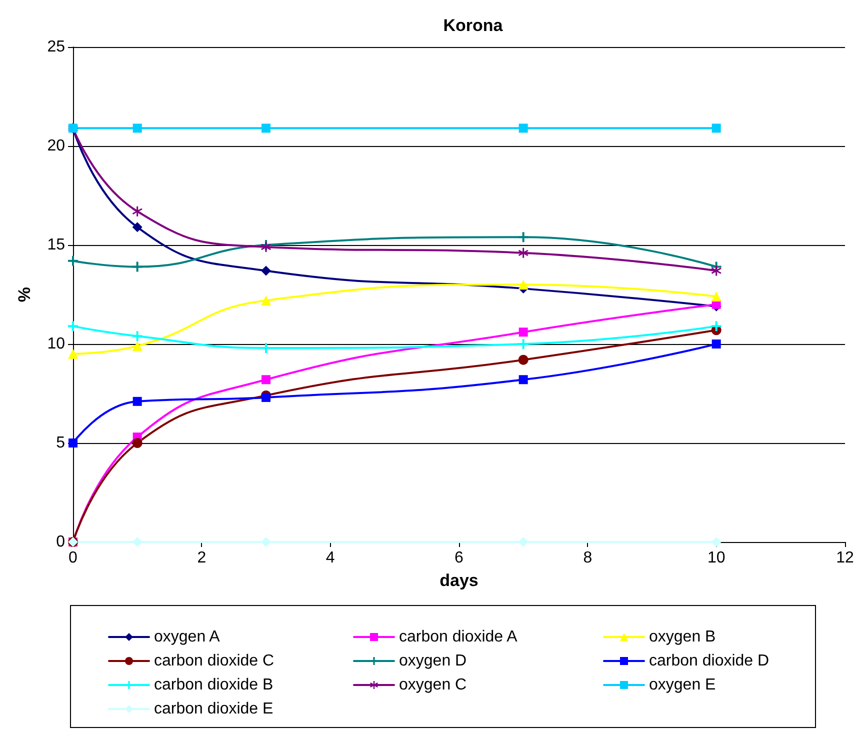  I want to click on x-tick-label: 6, so click(459, 558).